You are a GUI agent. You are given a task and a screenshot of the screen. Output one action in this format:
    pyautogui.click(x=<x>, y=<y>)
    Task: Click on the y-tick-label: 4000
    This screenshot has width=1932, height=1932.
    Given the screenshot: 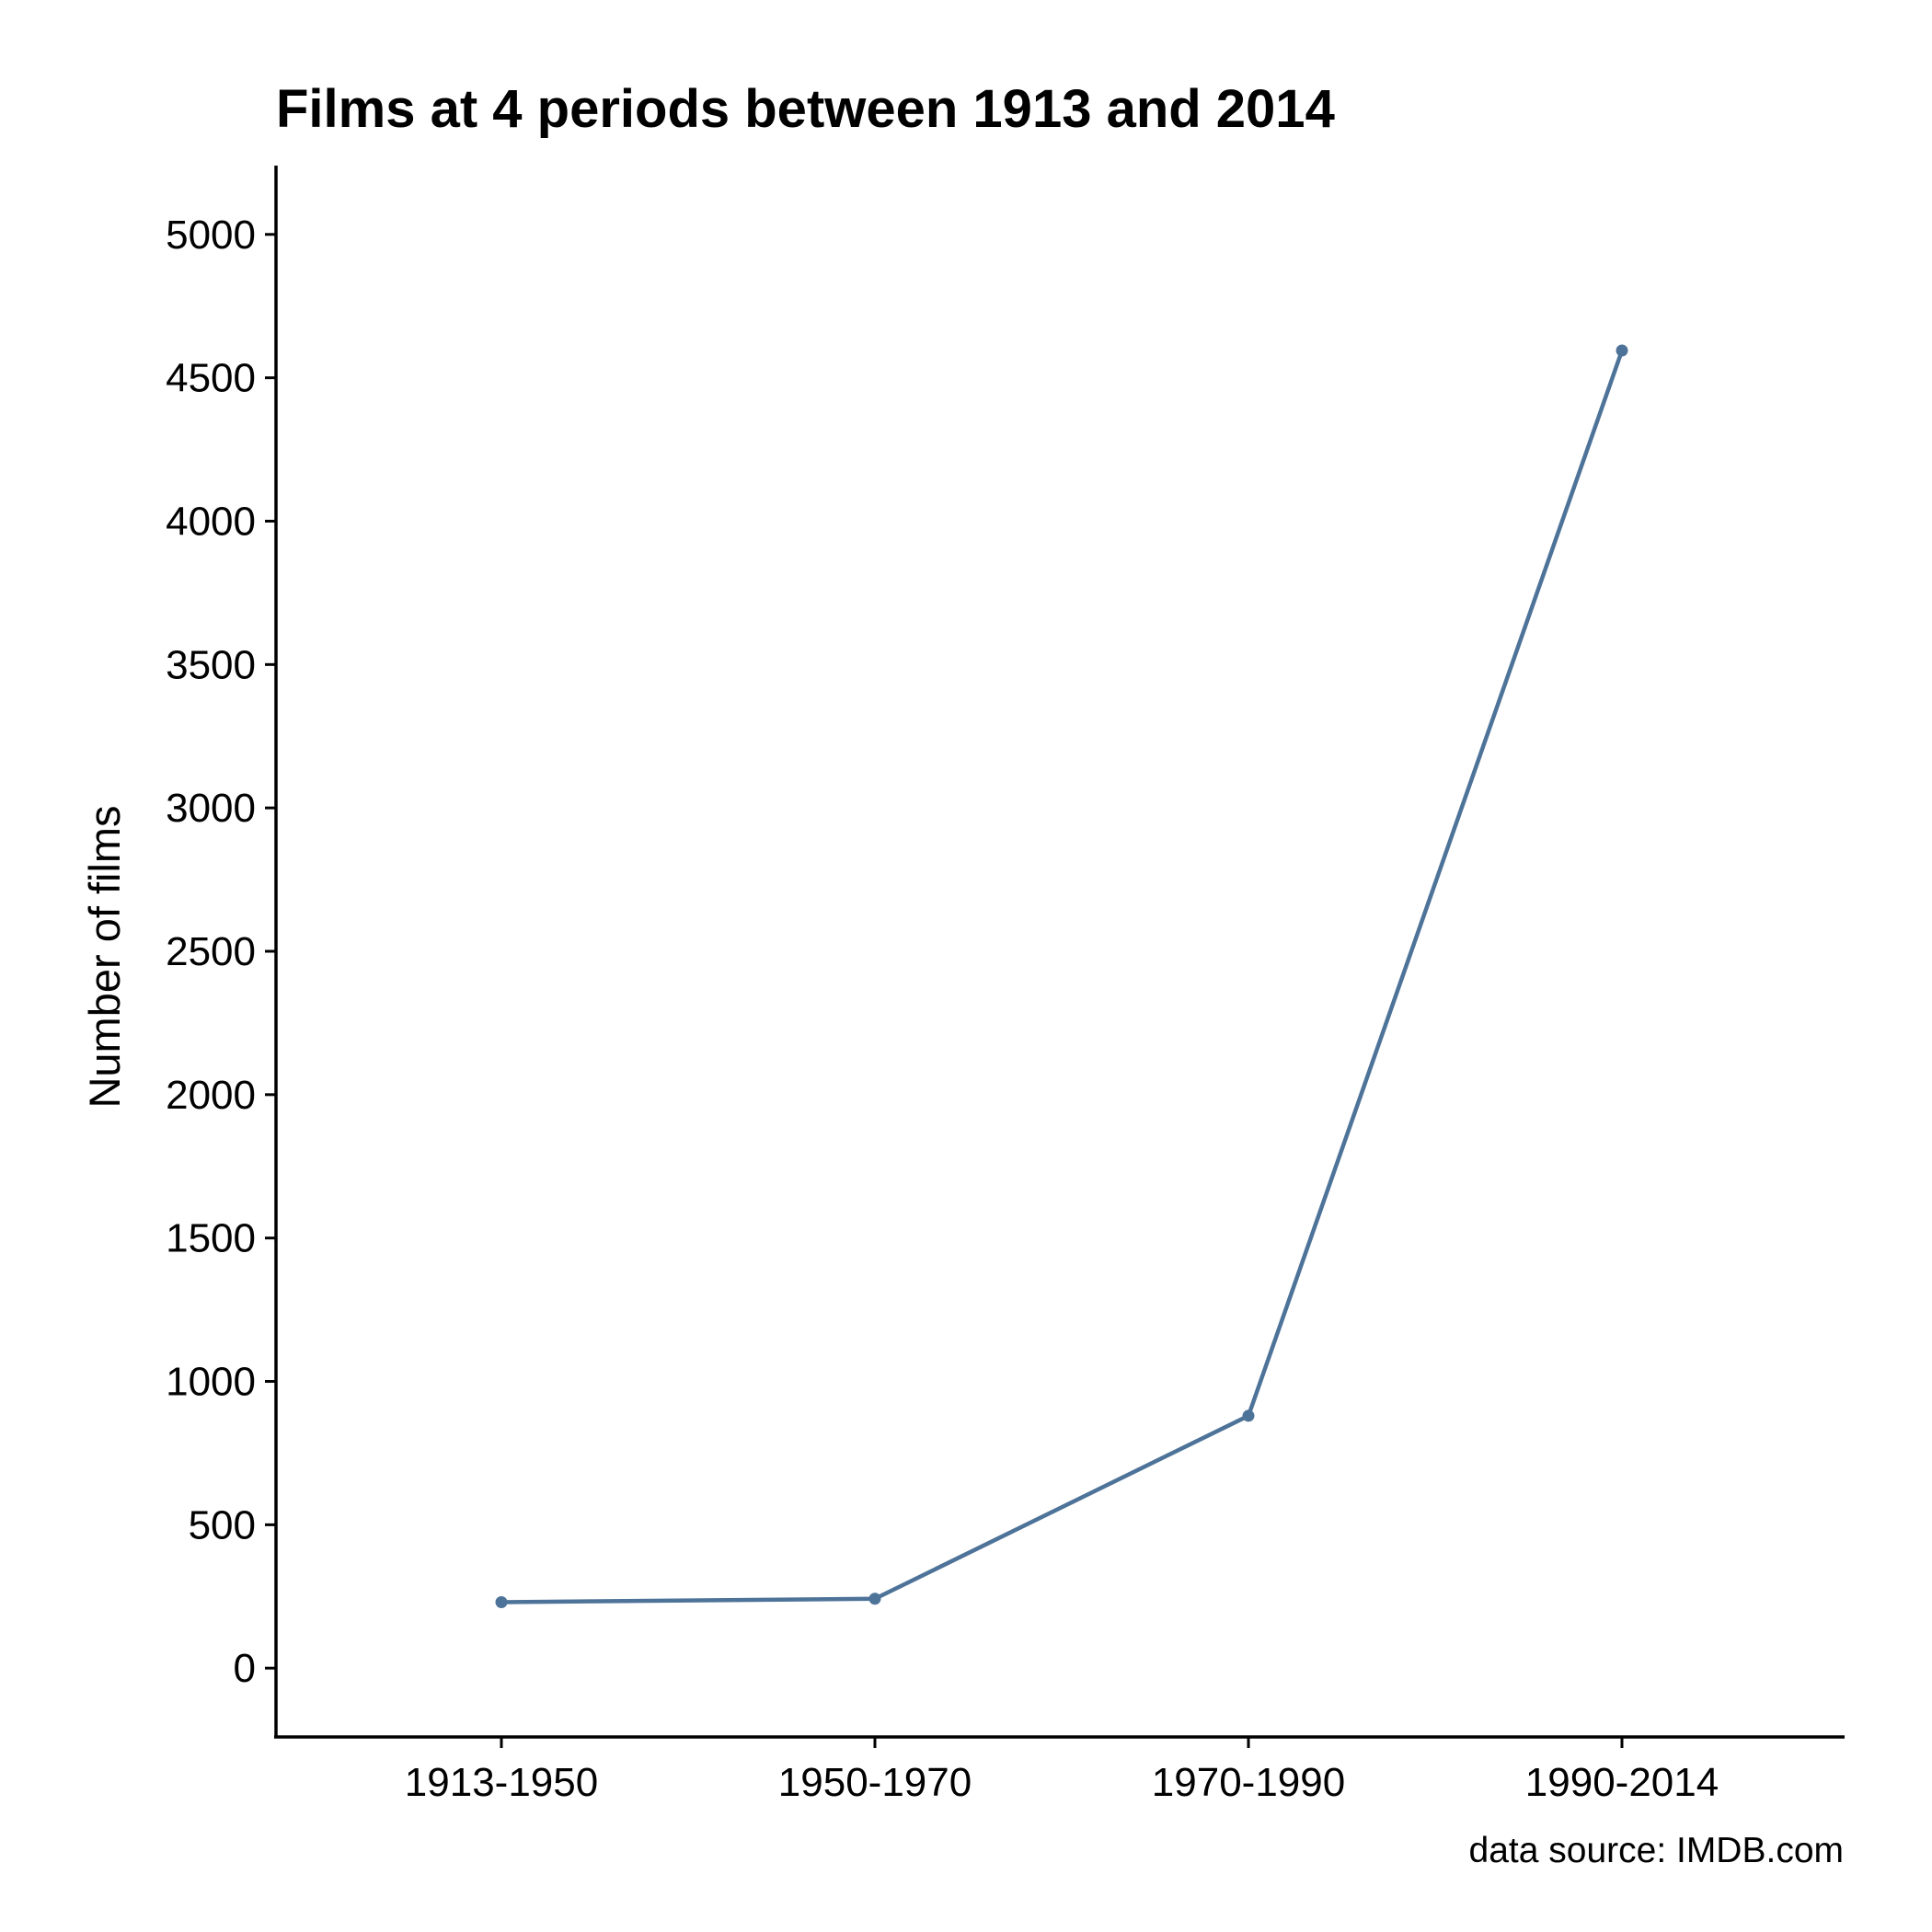 What is the action you would take?
    pyautogui.click(x=211, y=521)
    